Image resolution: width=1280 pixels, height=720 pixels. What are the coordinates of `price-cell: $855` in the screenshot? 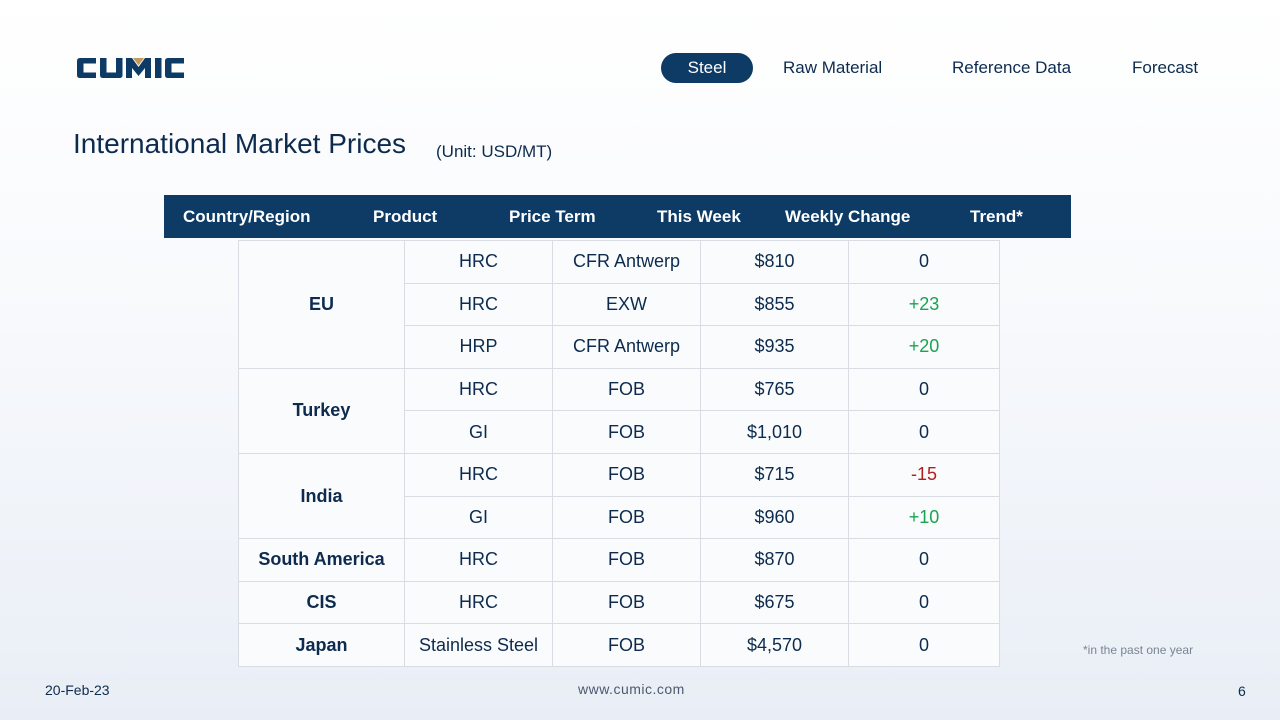 It's located at (774, 304).